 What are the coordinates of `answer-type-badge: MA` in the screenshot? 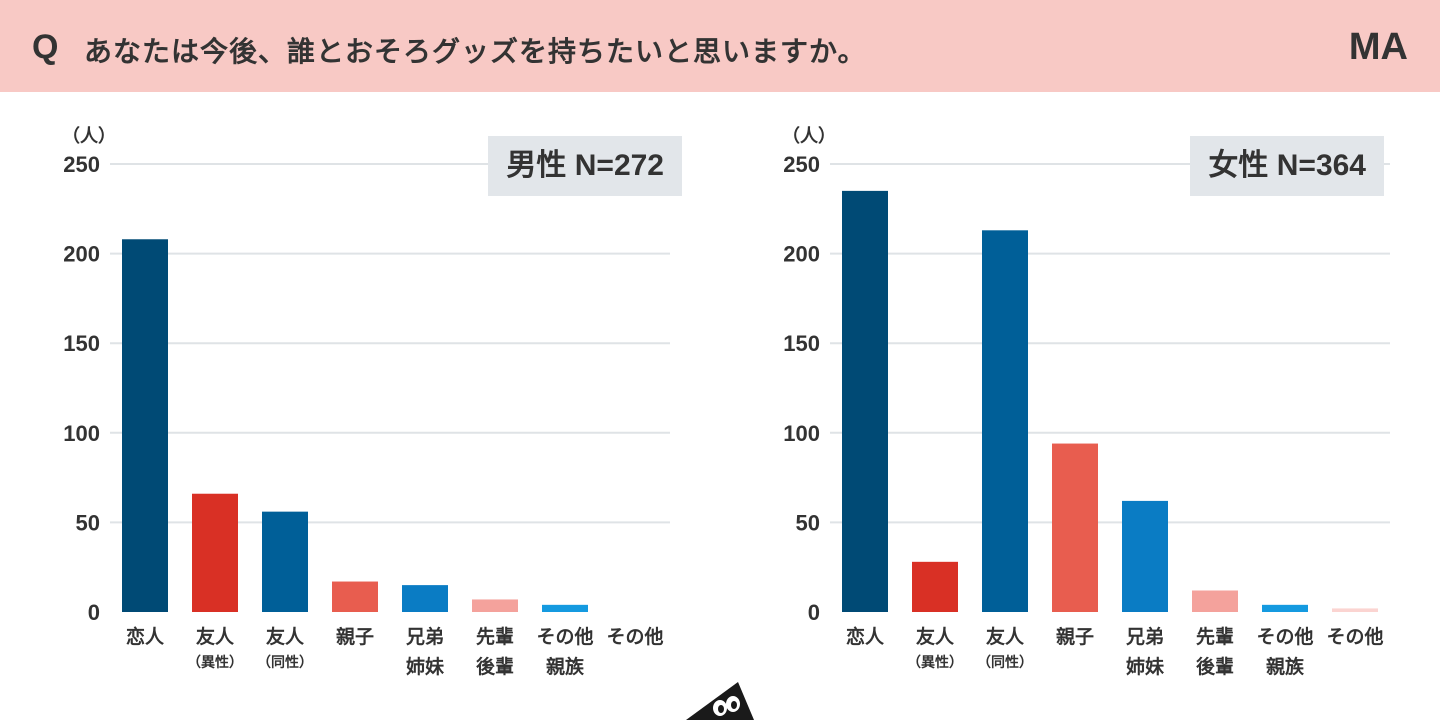 It's located at (1378, 47).